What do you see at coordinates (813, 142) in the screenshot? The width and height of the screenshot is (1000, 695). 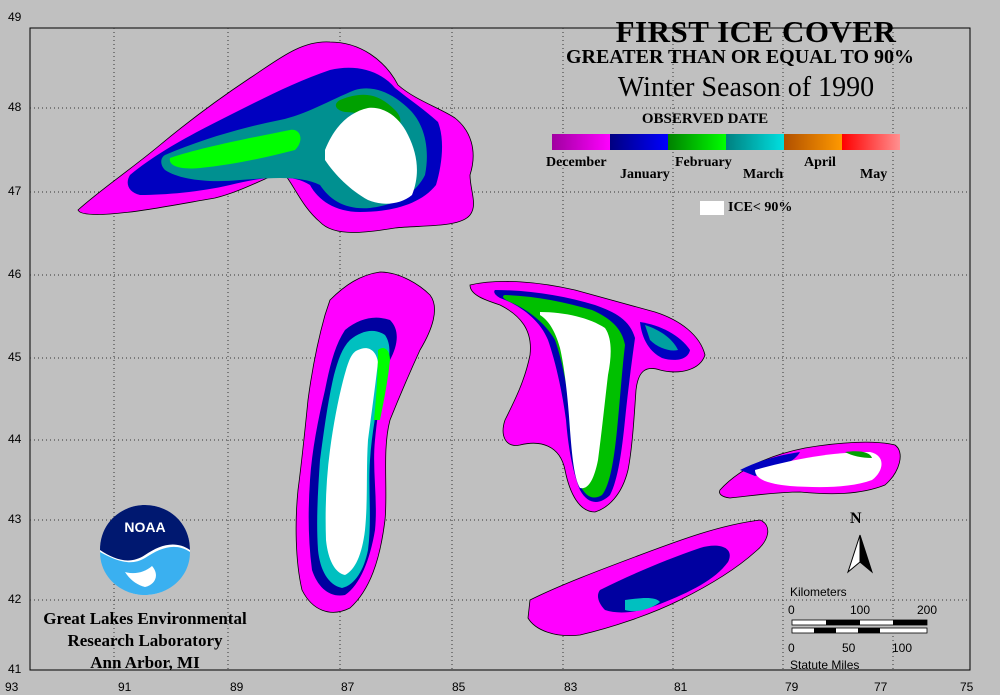 I see `legend-swatch-april` at bounding box center [813, 142].